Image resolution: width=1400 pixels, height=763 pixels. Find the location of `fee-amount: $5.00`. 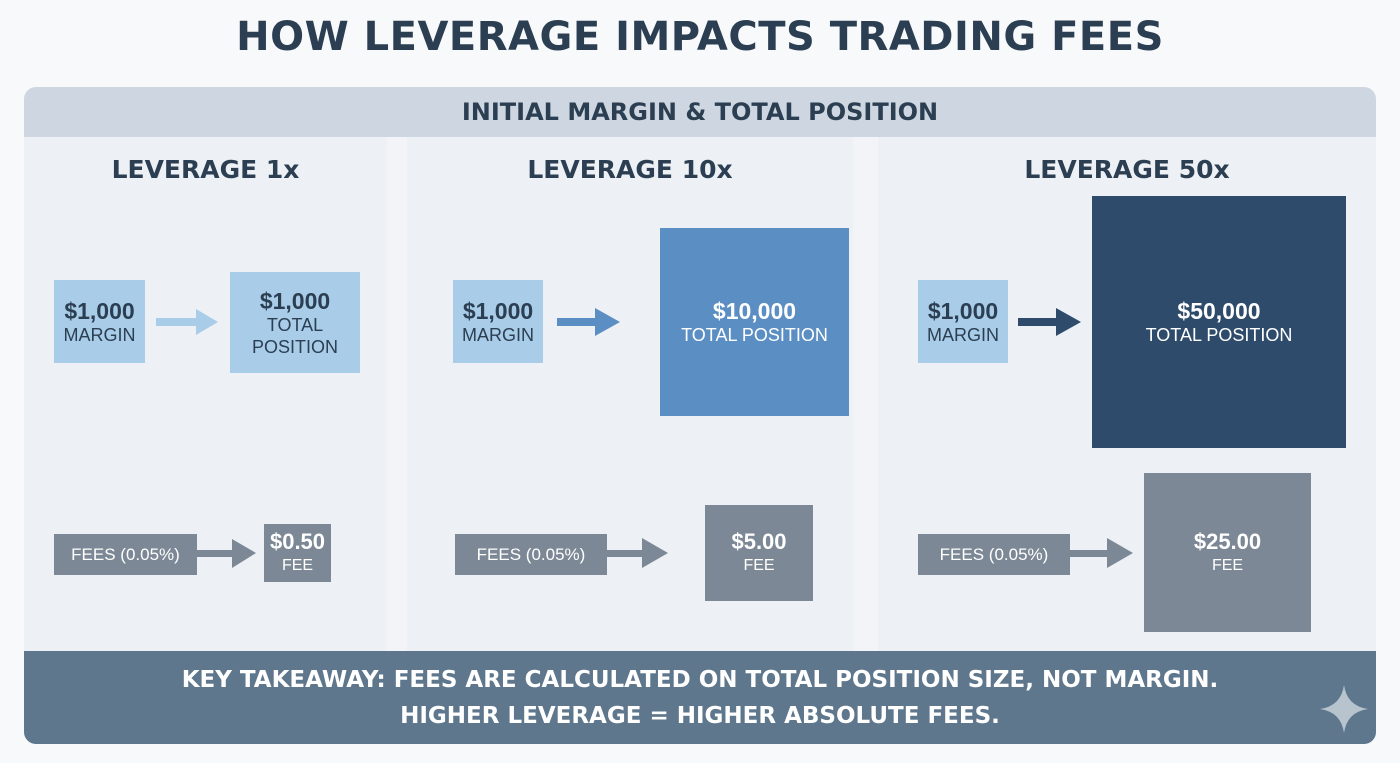

fee-amount: $5.00 is located at coordinates (759, 541).